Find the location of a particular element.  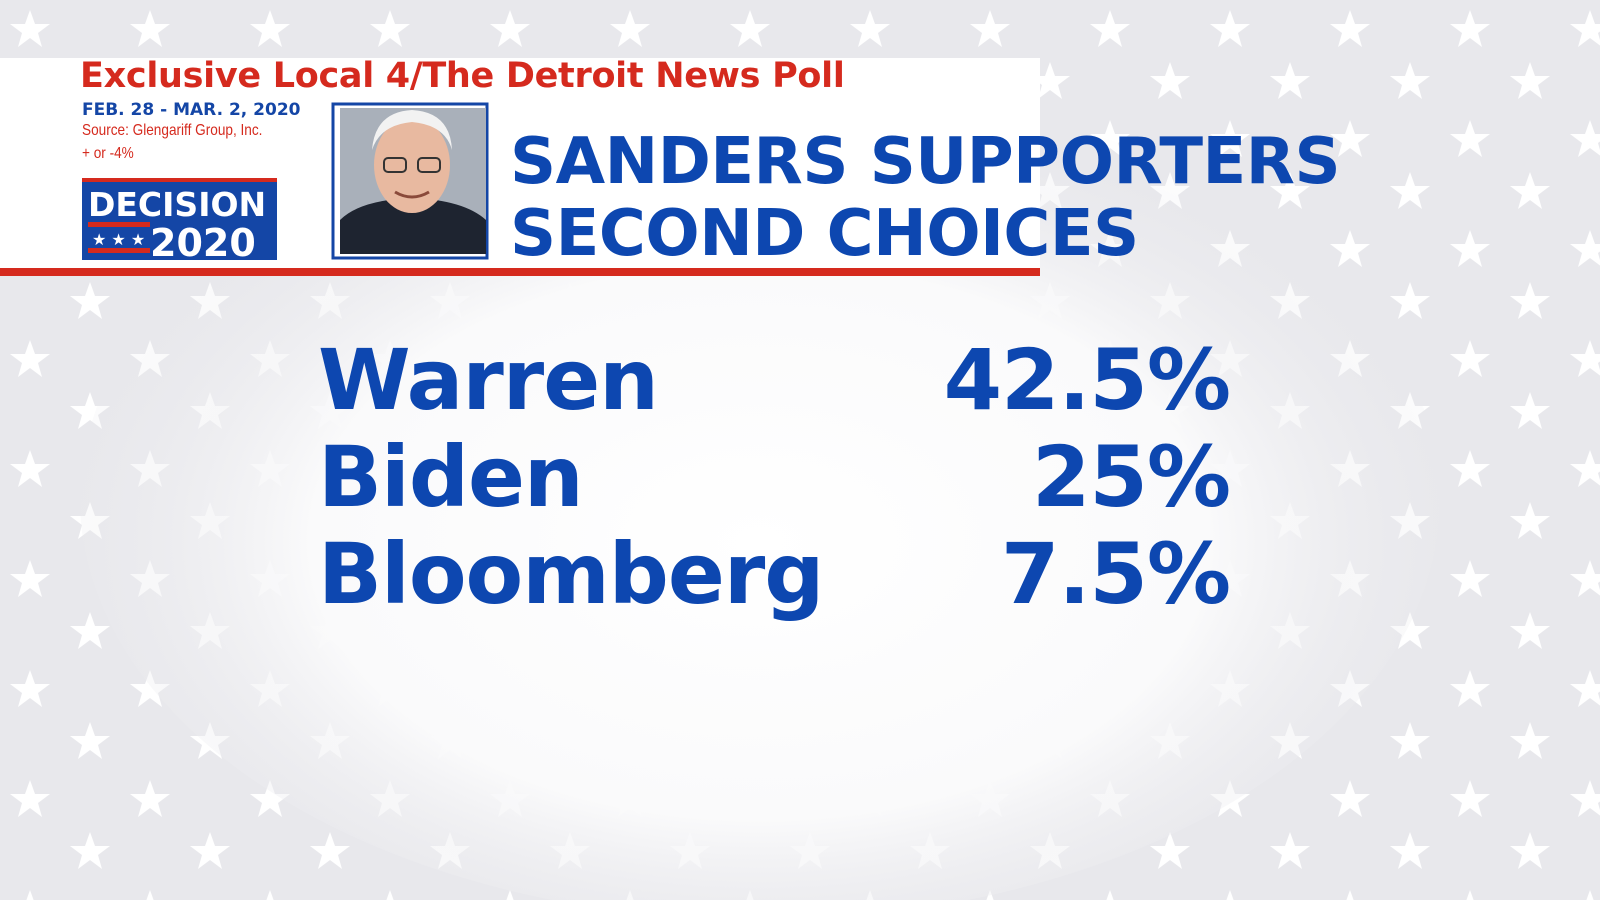

logo-line1: DECISION is located at coordinates (177, 204).